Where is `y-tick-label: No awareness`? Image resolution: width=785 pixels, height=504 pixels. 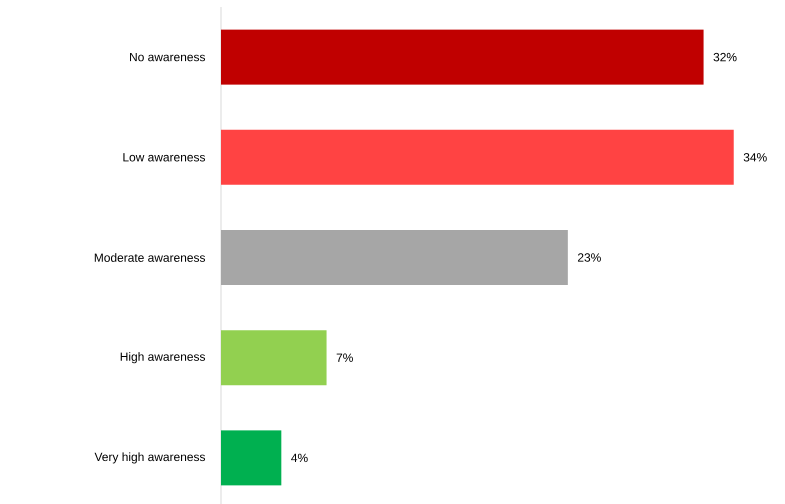 y-tick-label: No awareness is located at coordinates (168, 57).